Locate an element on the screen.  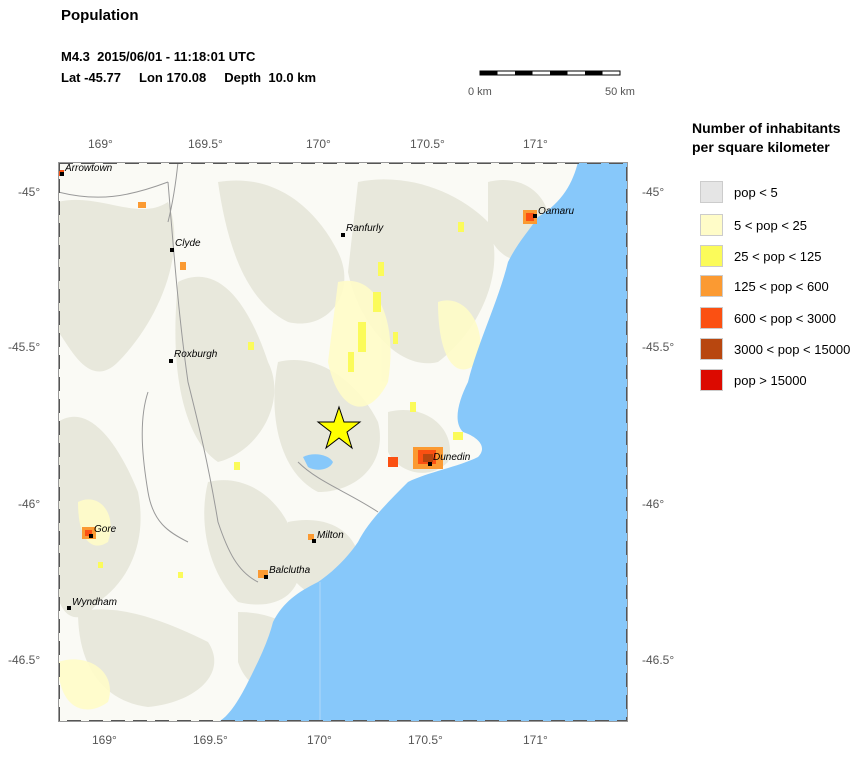
scale-end-label: 50 km is located at coordinates (620, 92).